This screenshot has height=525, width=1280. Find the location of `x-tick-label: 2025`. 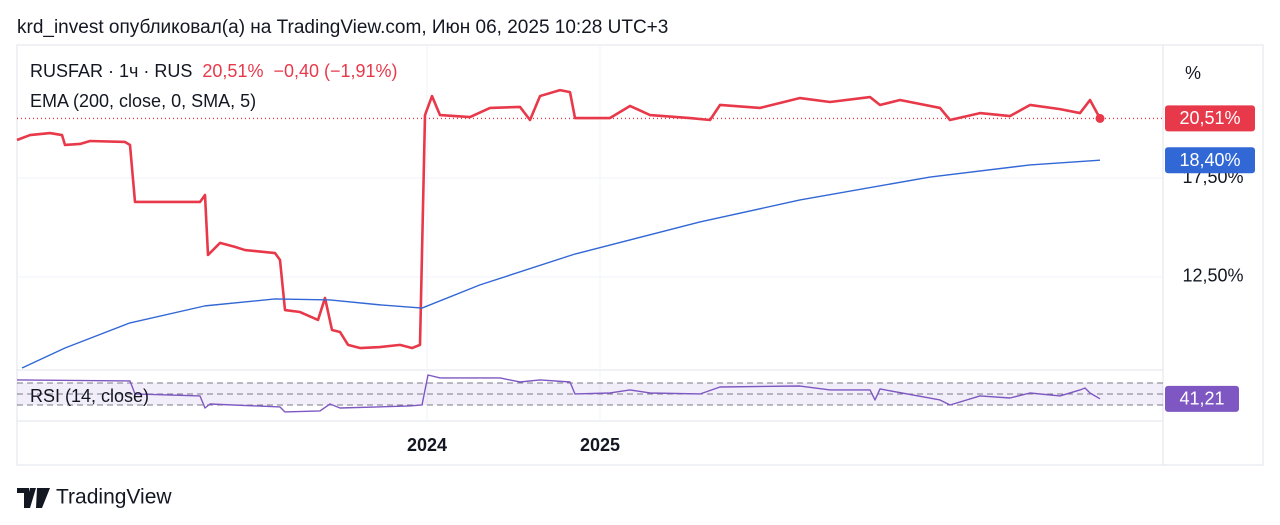

x-tick-label: 2025 is located at coordinates (600, 445).